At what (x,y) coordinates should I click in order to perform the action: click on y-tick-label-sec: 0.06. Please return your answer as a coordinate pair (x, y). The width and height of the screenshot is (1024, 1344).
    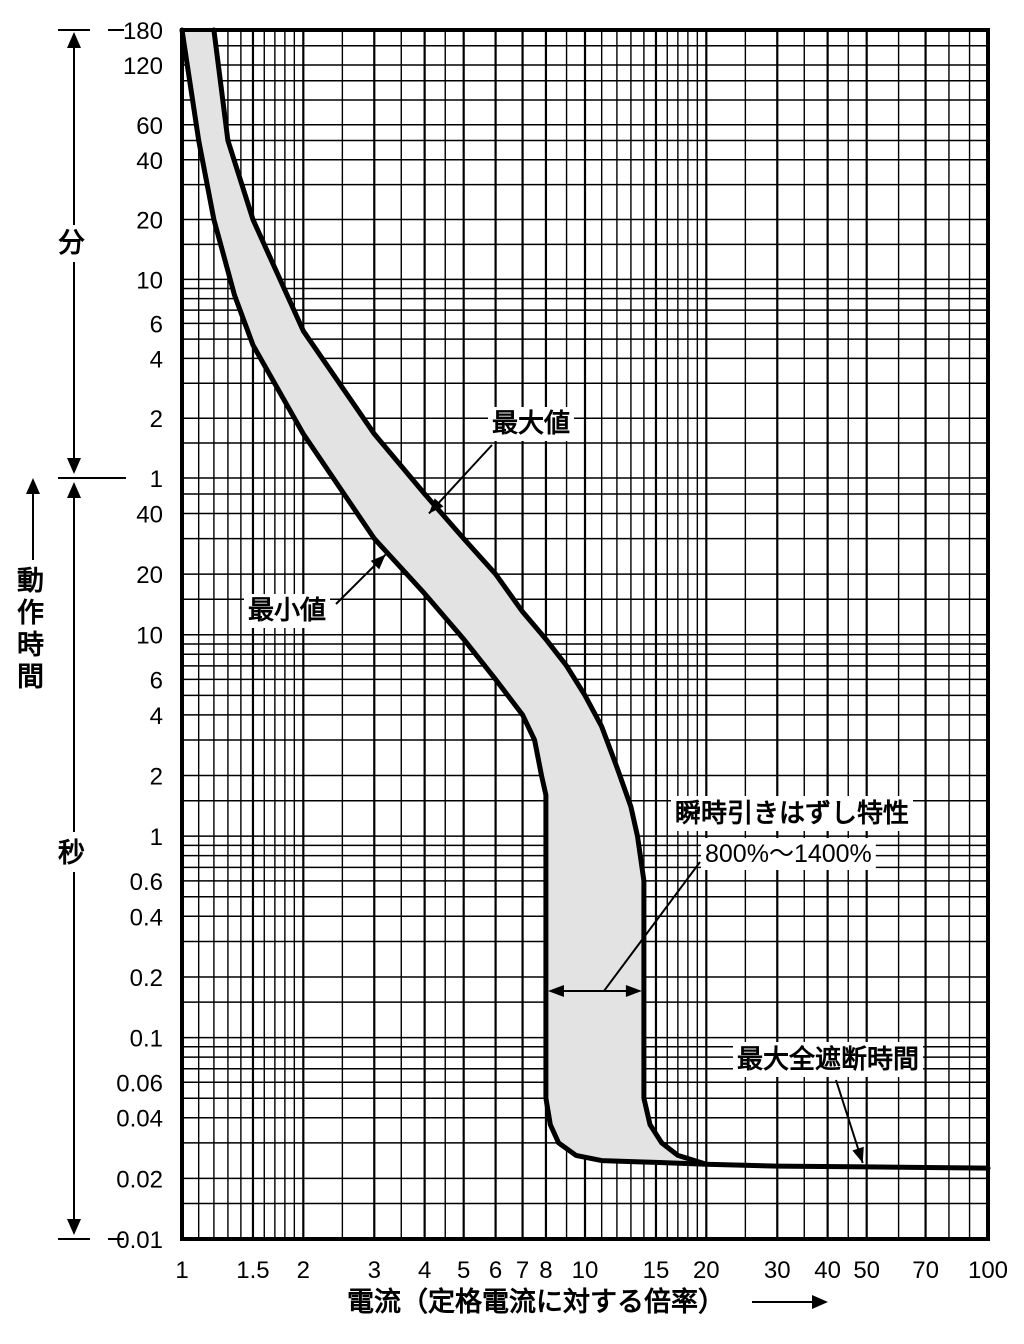
    Looking at the image, I should click on (139, 1083).